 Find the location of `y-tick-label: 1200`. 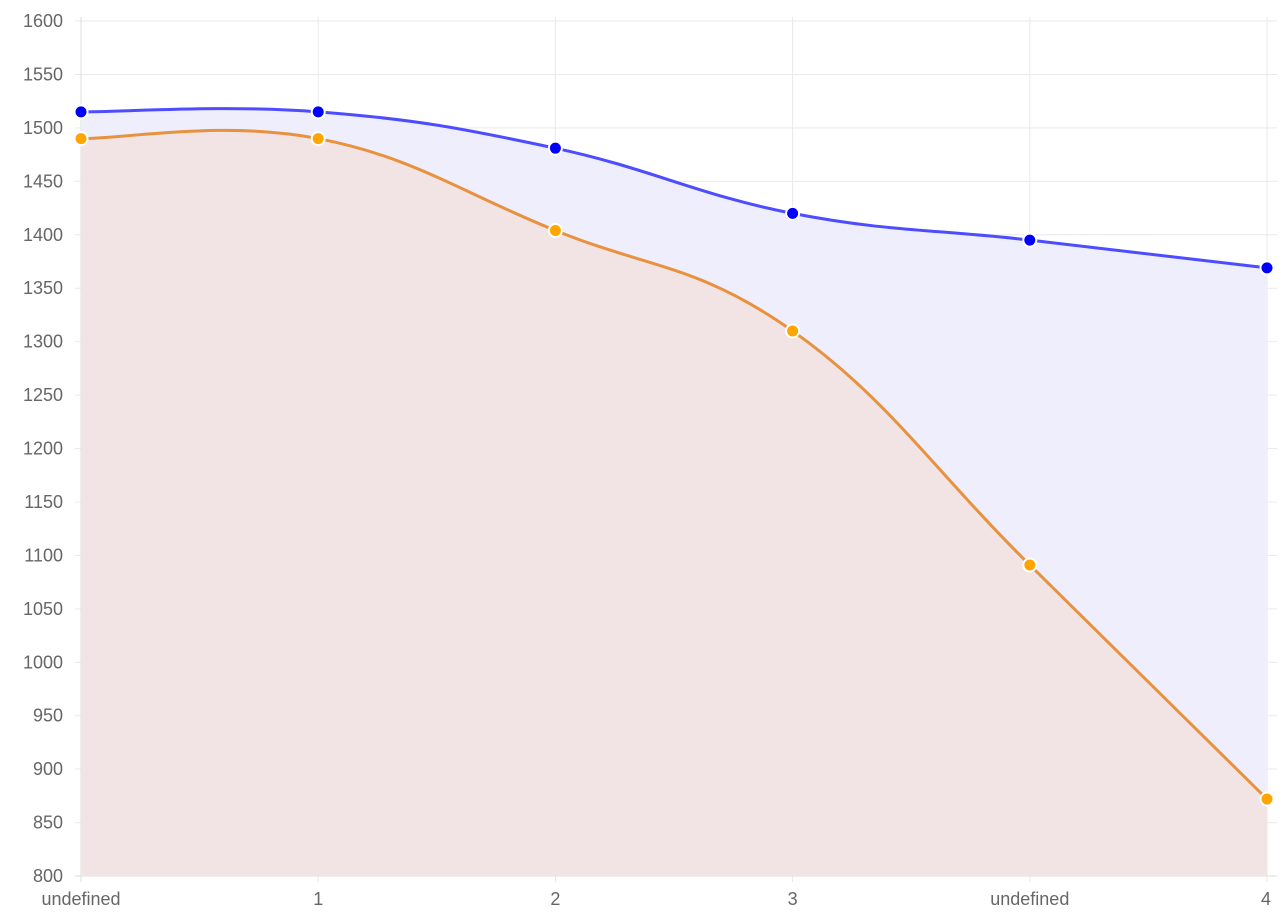

y-tick-label: 1200 is located at coordinates (43, 449).